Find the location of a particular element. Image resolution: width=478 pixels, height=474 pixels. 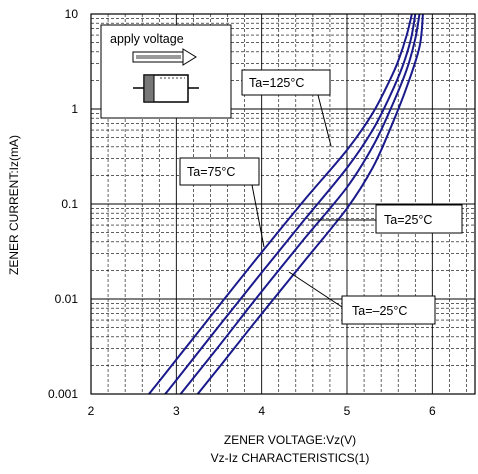

ann-leader-m25 is located at coordinates (315, 289).